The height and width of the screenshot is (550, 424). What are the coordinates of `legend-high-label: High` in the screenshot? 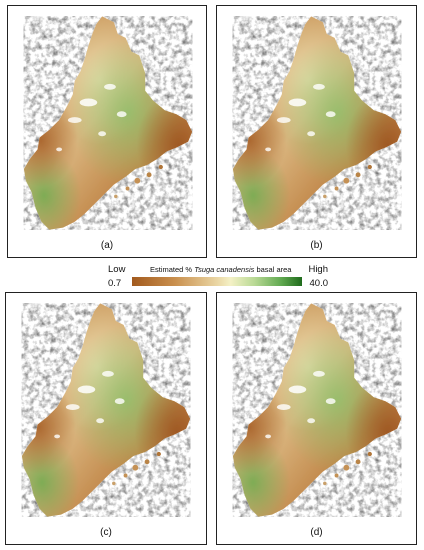 It's located at (318, 269).